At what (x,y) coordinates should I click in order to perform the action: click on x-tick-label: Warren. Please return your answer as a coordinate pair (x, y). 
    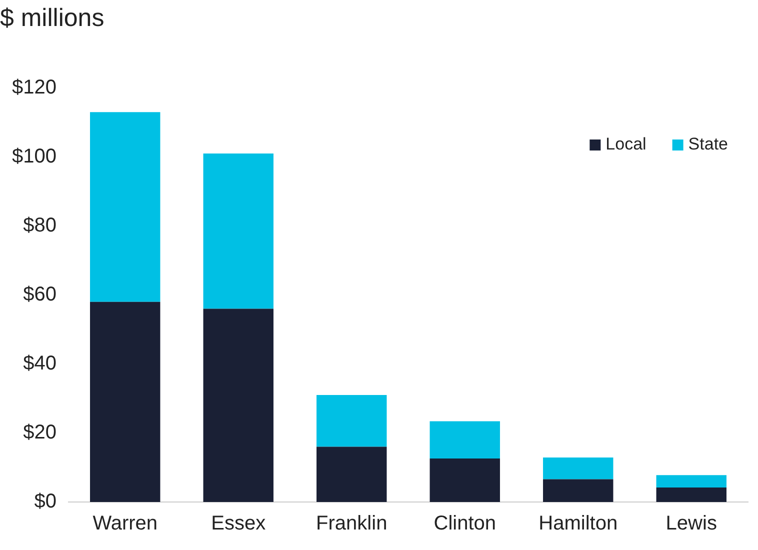
    Looking at the image, I should click on (125, 523).